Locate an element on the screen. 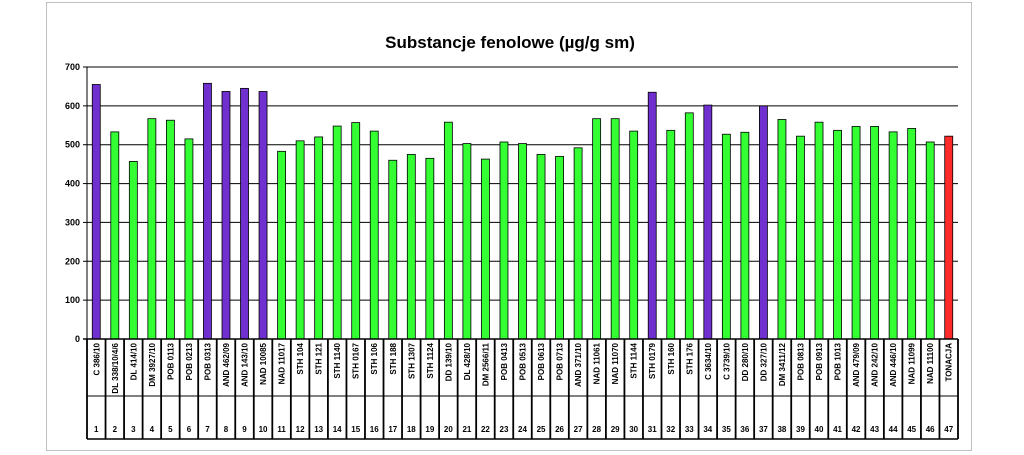  category-number: 1 is located at coordinates (96, 429).